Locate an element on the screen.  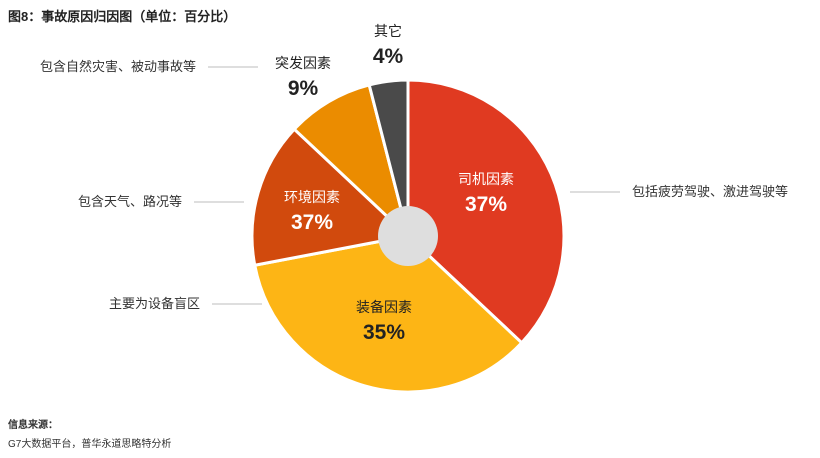
donut-center is located at coordinates (408, 236).